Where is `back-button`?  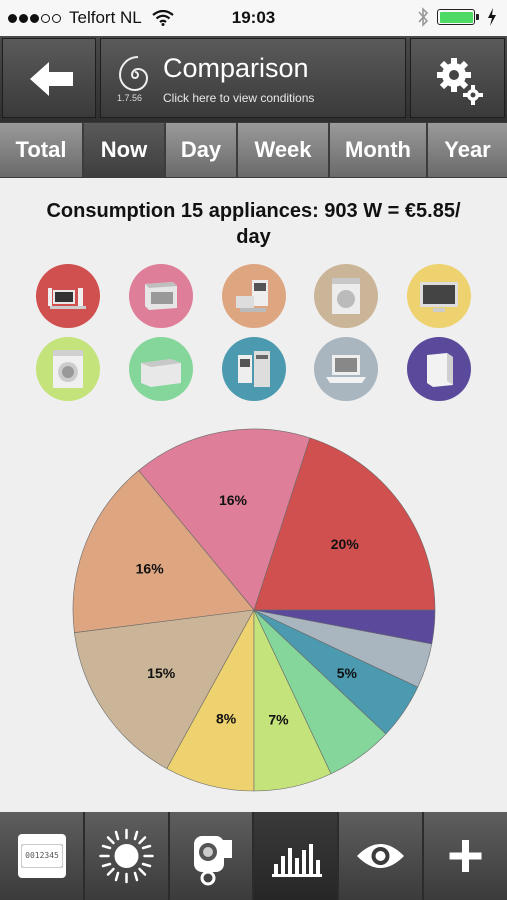
back-button is located at coordinates (49, 78).